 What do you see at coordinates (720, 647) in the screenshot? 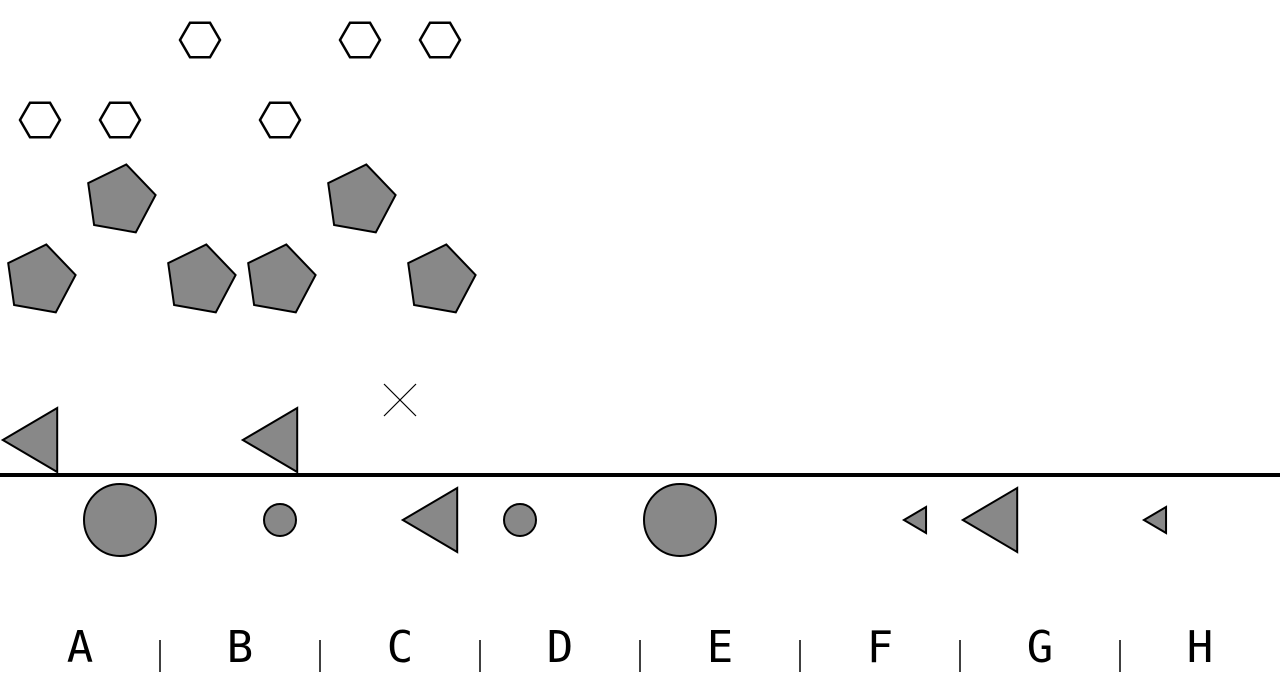
I see `column-label-e: E` at bounding box center [720, 647].